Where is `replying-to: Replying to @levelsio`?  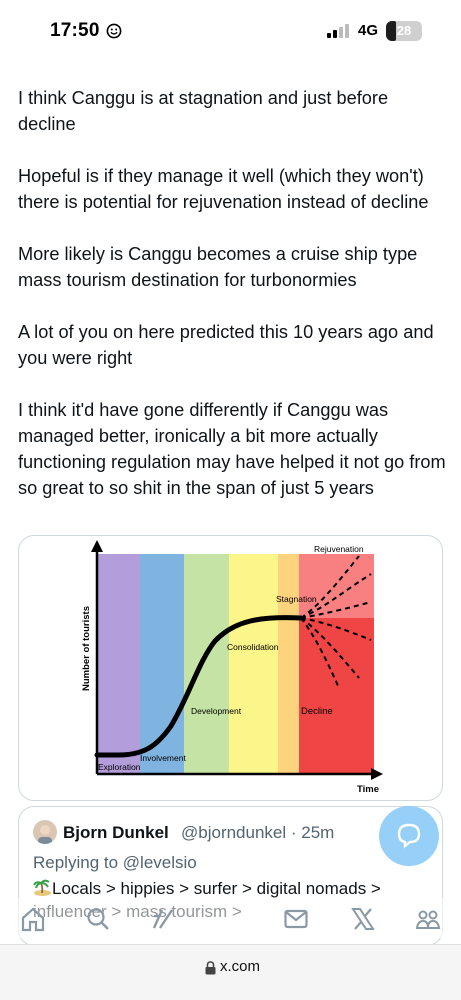 replying-to: Replying to @levelsio is located at coordinates (115, 863).